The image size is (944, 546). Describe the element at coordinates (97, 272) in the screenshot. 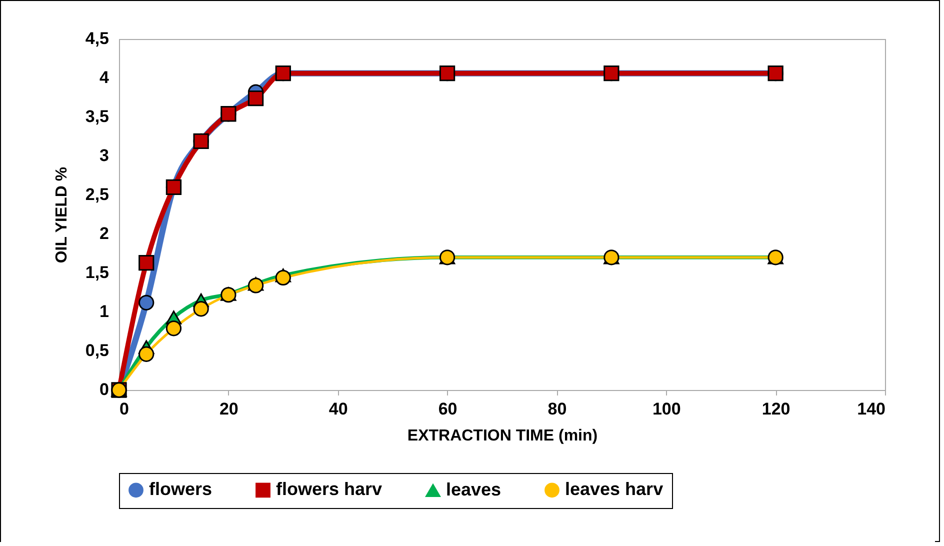

I see `y-tick-label: 1,5` at that location.